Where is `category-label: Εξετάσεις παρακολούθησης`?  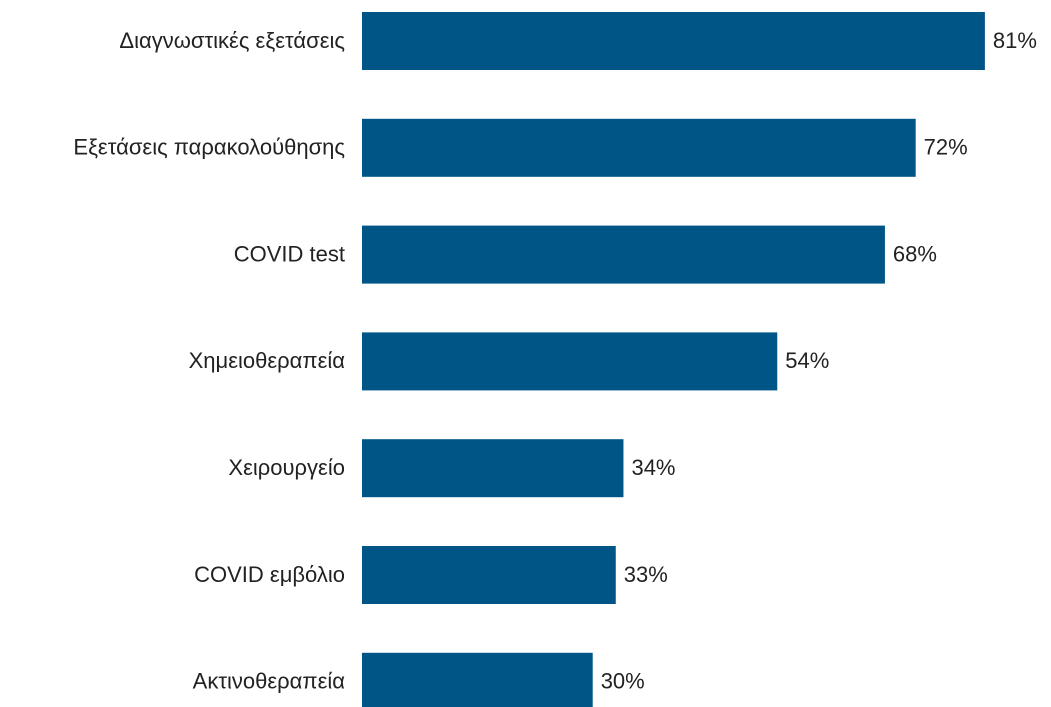 category-label: Εξετάσεις παρακολούθησης is located at coordinates (209, 147).